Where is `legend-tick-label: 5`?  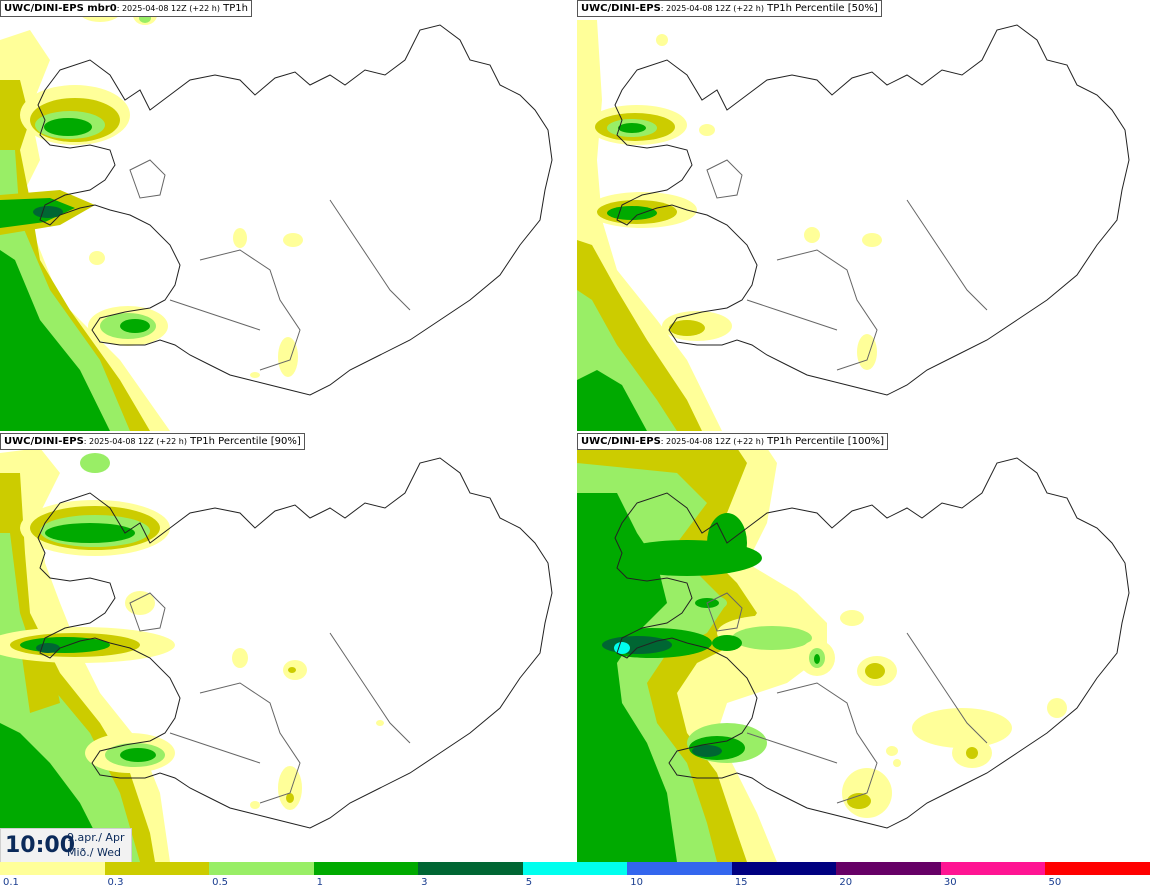
legend-tick-label: 5 is located at coordinates (529, 882).